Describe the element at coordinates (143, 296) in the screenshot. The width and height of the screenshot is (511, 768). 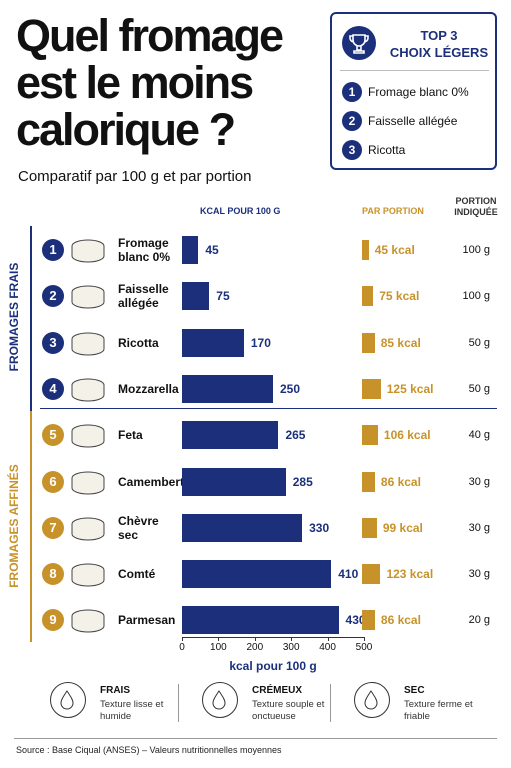
I see `category-label: Faisselle allégée` at that location.